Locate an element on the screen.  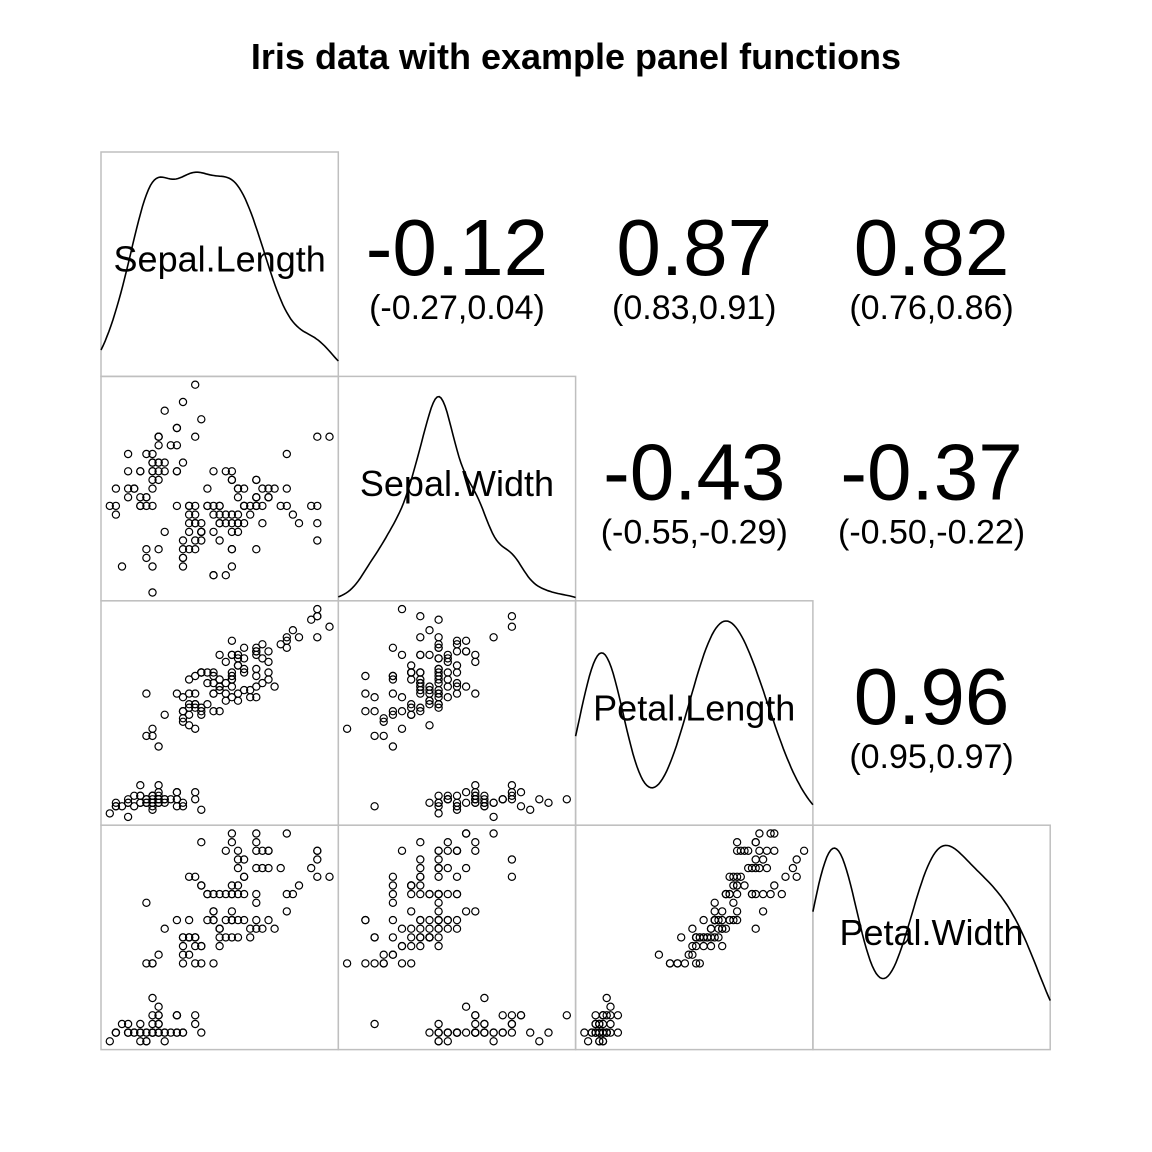
variable-label-petal-length: Petal.Length is located at coordinates (694, 708).